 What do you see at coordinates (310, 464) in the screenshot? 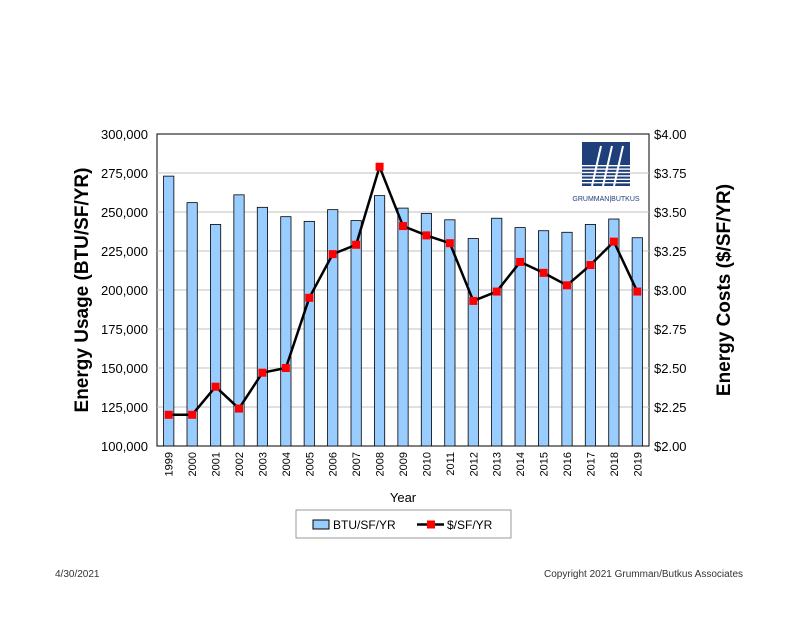
I see `x-tick-label: 2005` at bounding box center [310, 464].